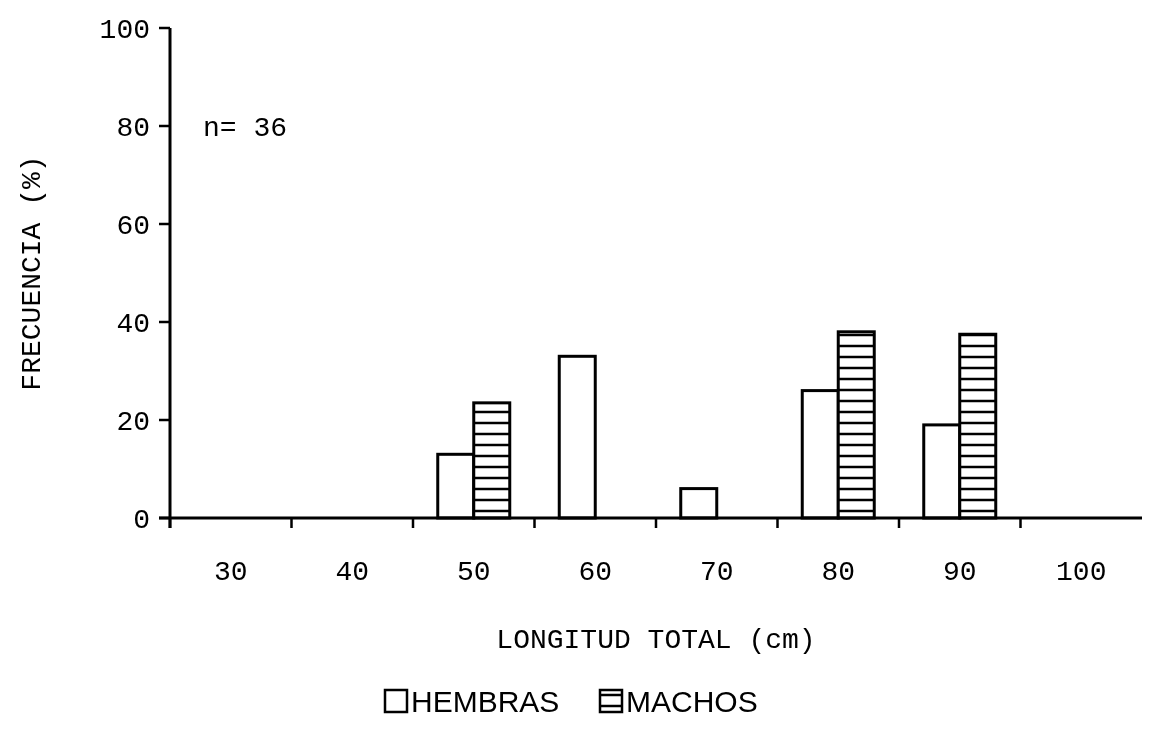 The height and width of the screenshot is (749, 1163). I want to click on x-tick-label: 90, so click(959, 572).